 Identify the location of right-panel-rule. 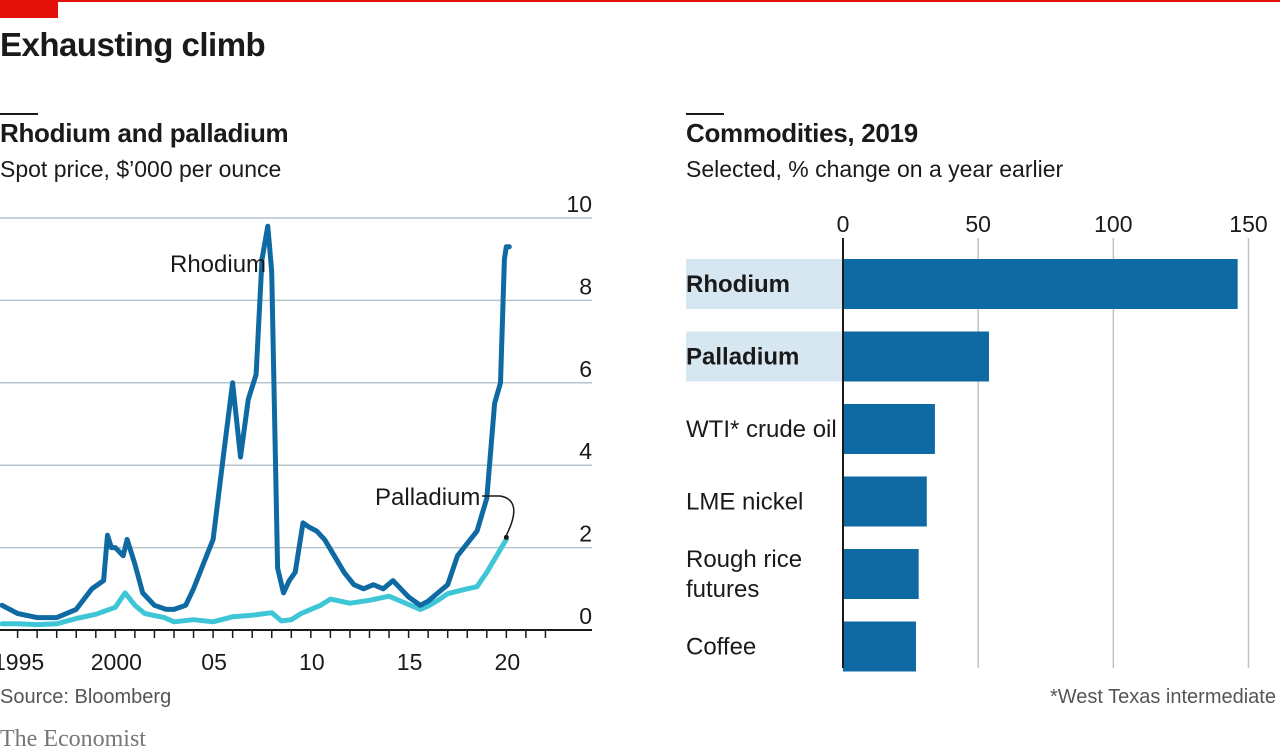
(705, 114).